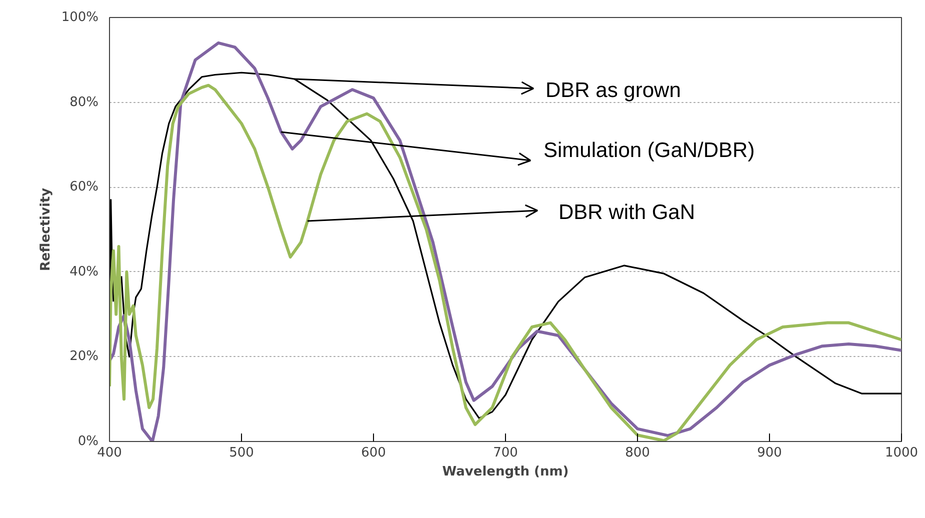 The width and height of the screenshot is (925, 518). I want to click on y-tick-label: 100%, so click(80, 17).